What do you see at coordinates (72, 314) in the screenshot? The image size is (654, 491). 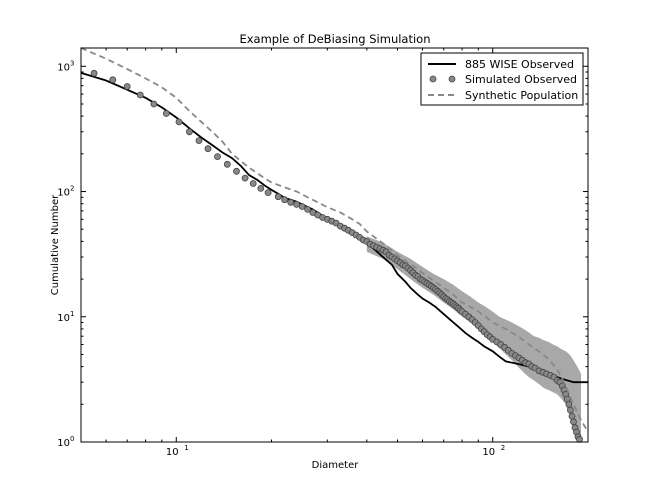 I see `y-tick-label-exponent: 1` at bounding box center [72, 314].